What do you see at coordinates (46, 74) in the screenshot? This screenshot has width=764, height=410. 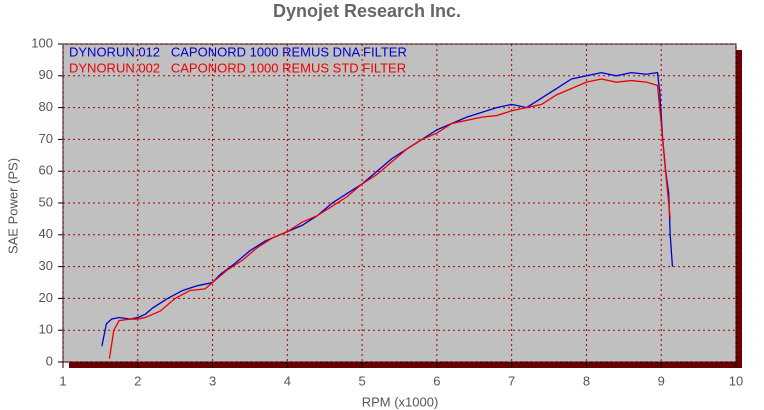 I see `y-tick-label: 90` at bounding box center [46, 74].